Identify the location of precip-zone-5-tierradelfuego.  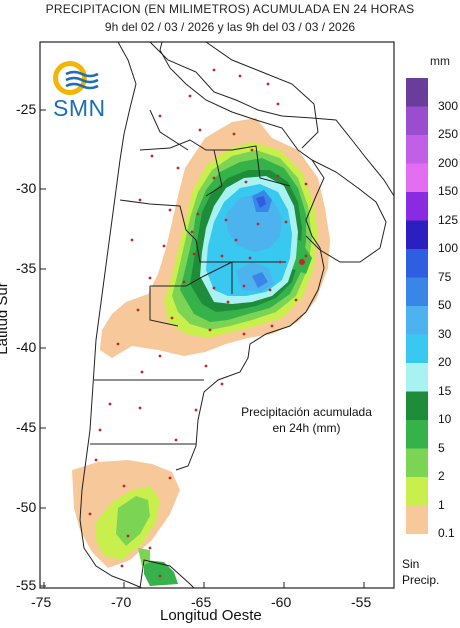
(161, 573).